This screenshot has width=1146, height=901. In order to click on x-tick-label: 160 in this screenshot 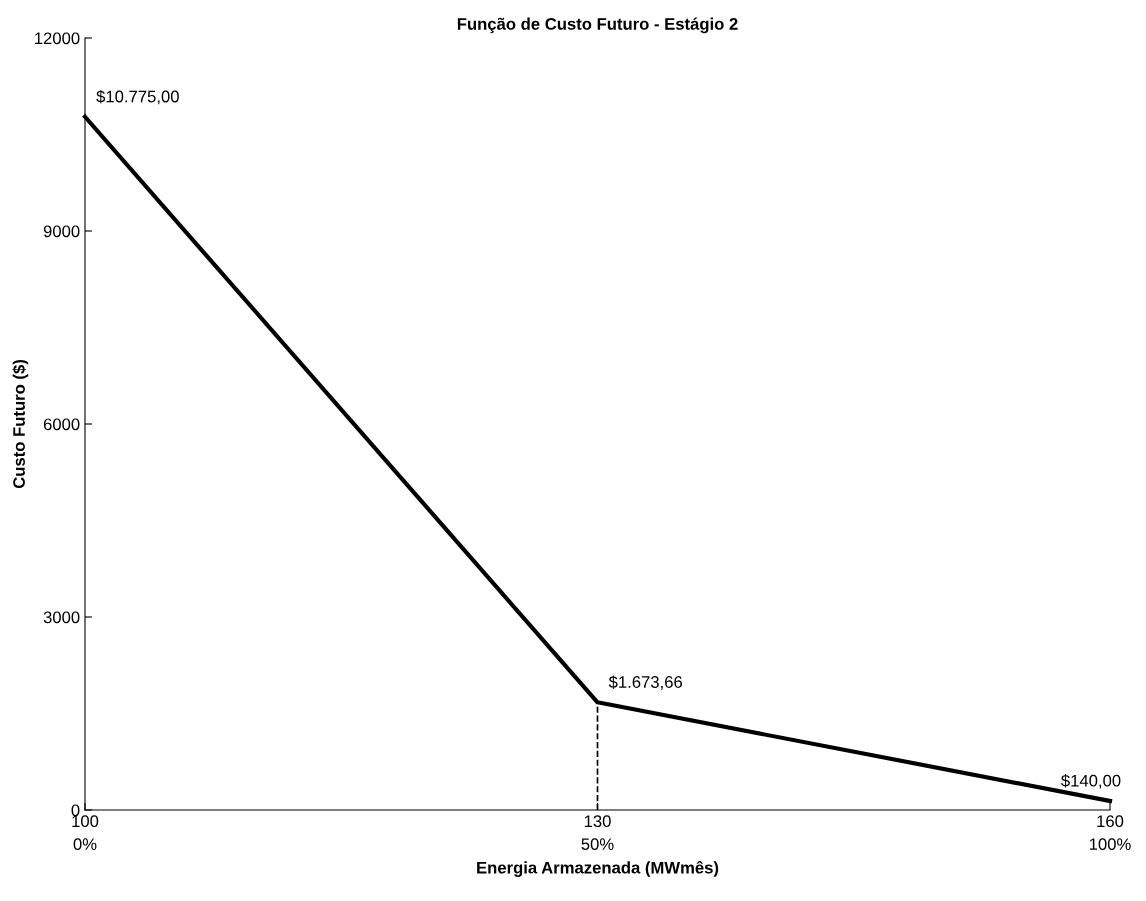, I will do `click(1110, 821)`.